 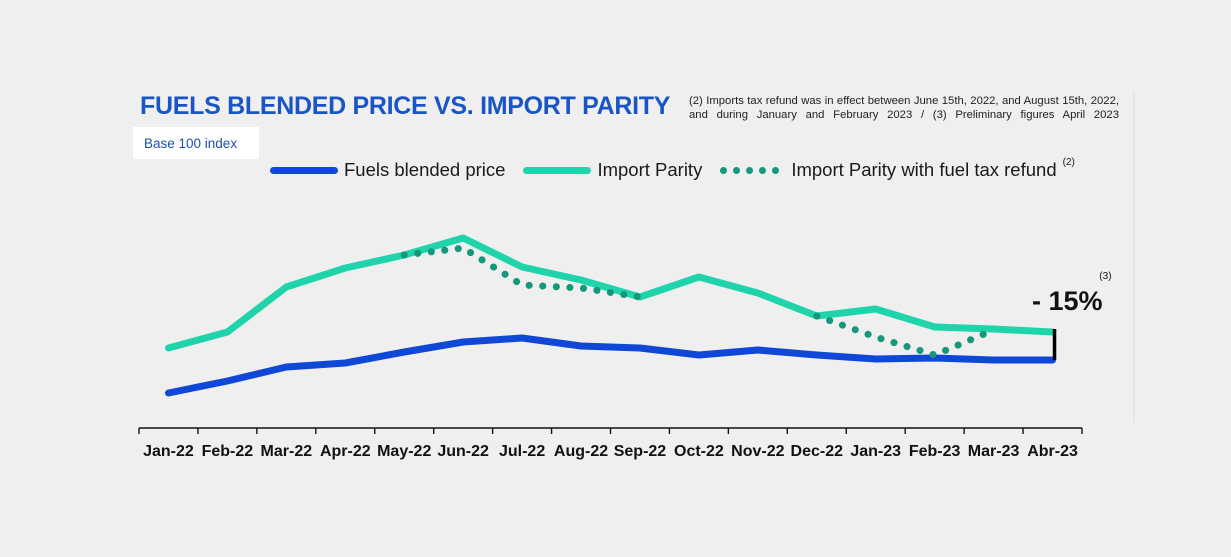 What do you see at coordinates (404, 451) in the screenshot?
I see `x-tick-label: May-22` at bounding box center [404, 451].